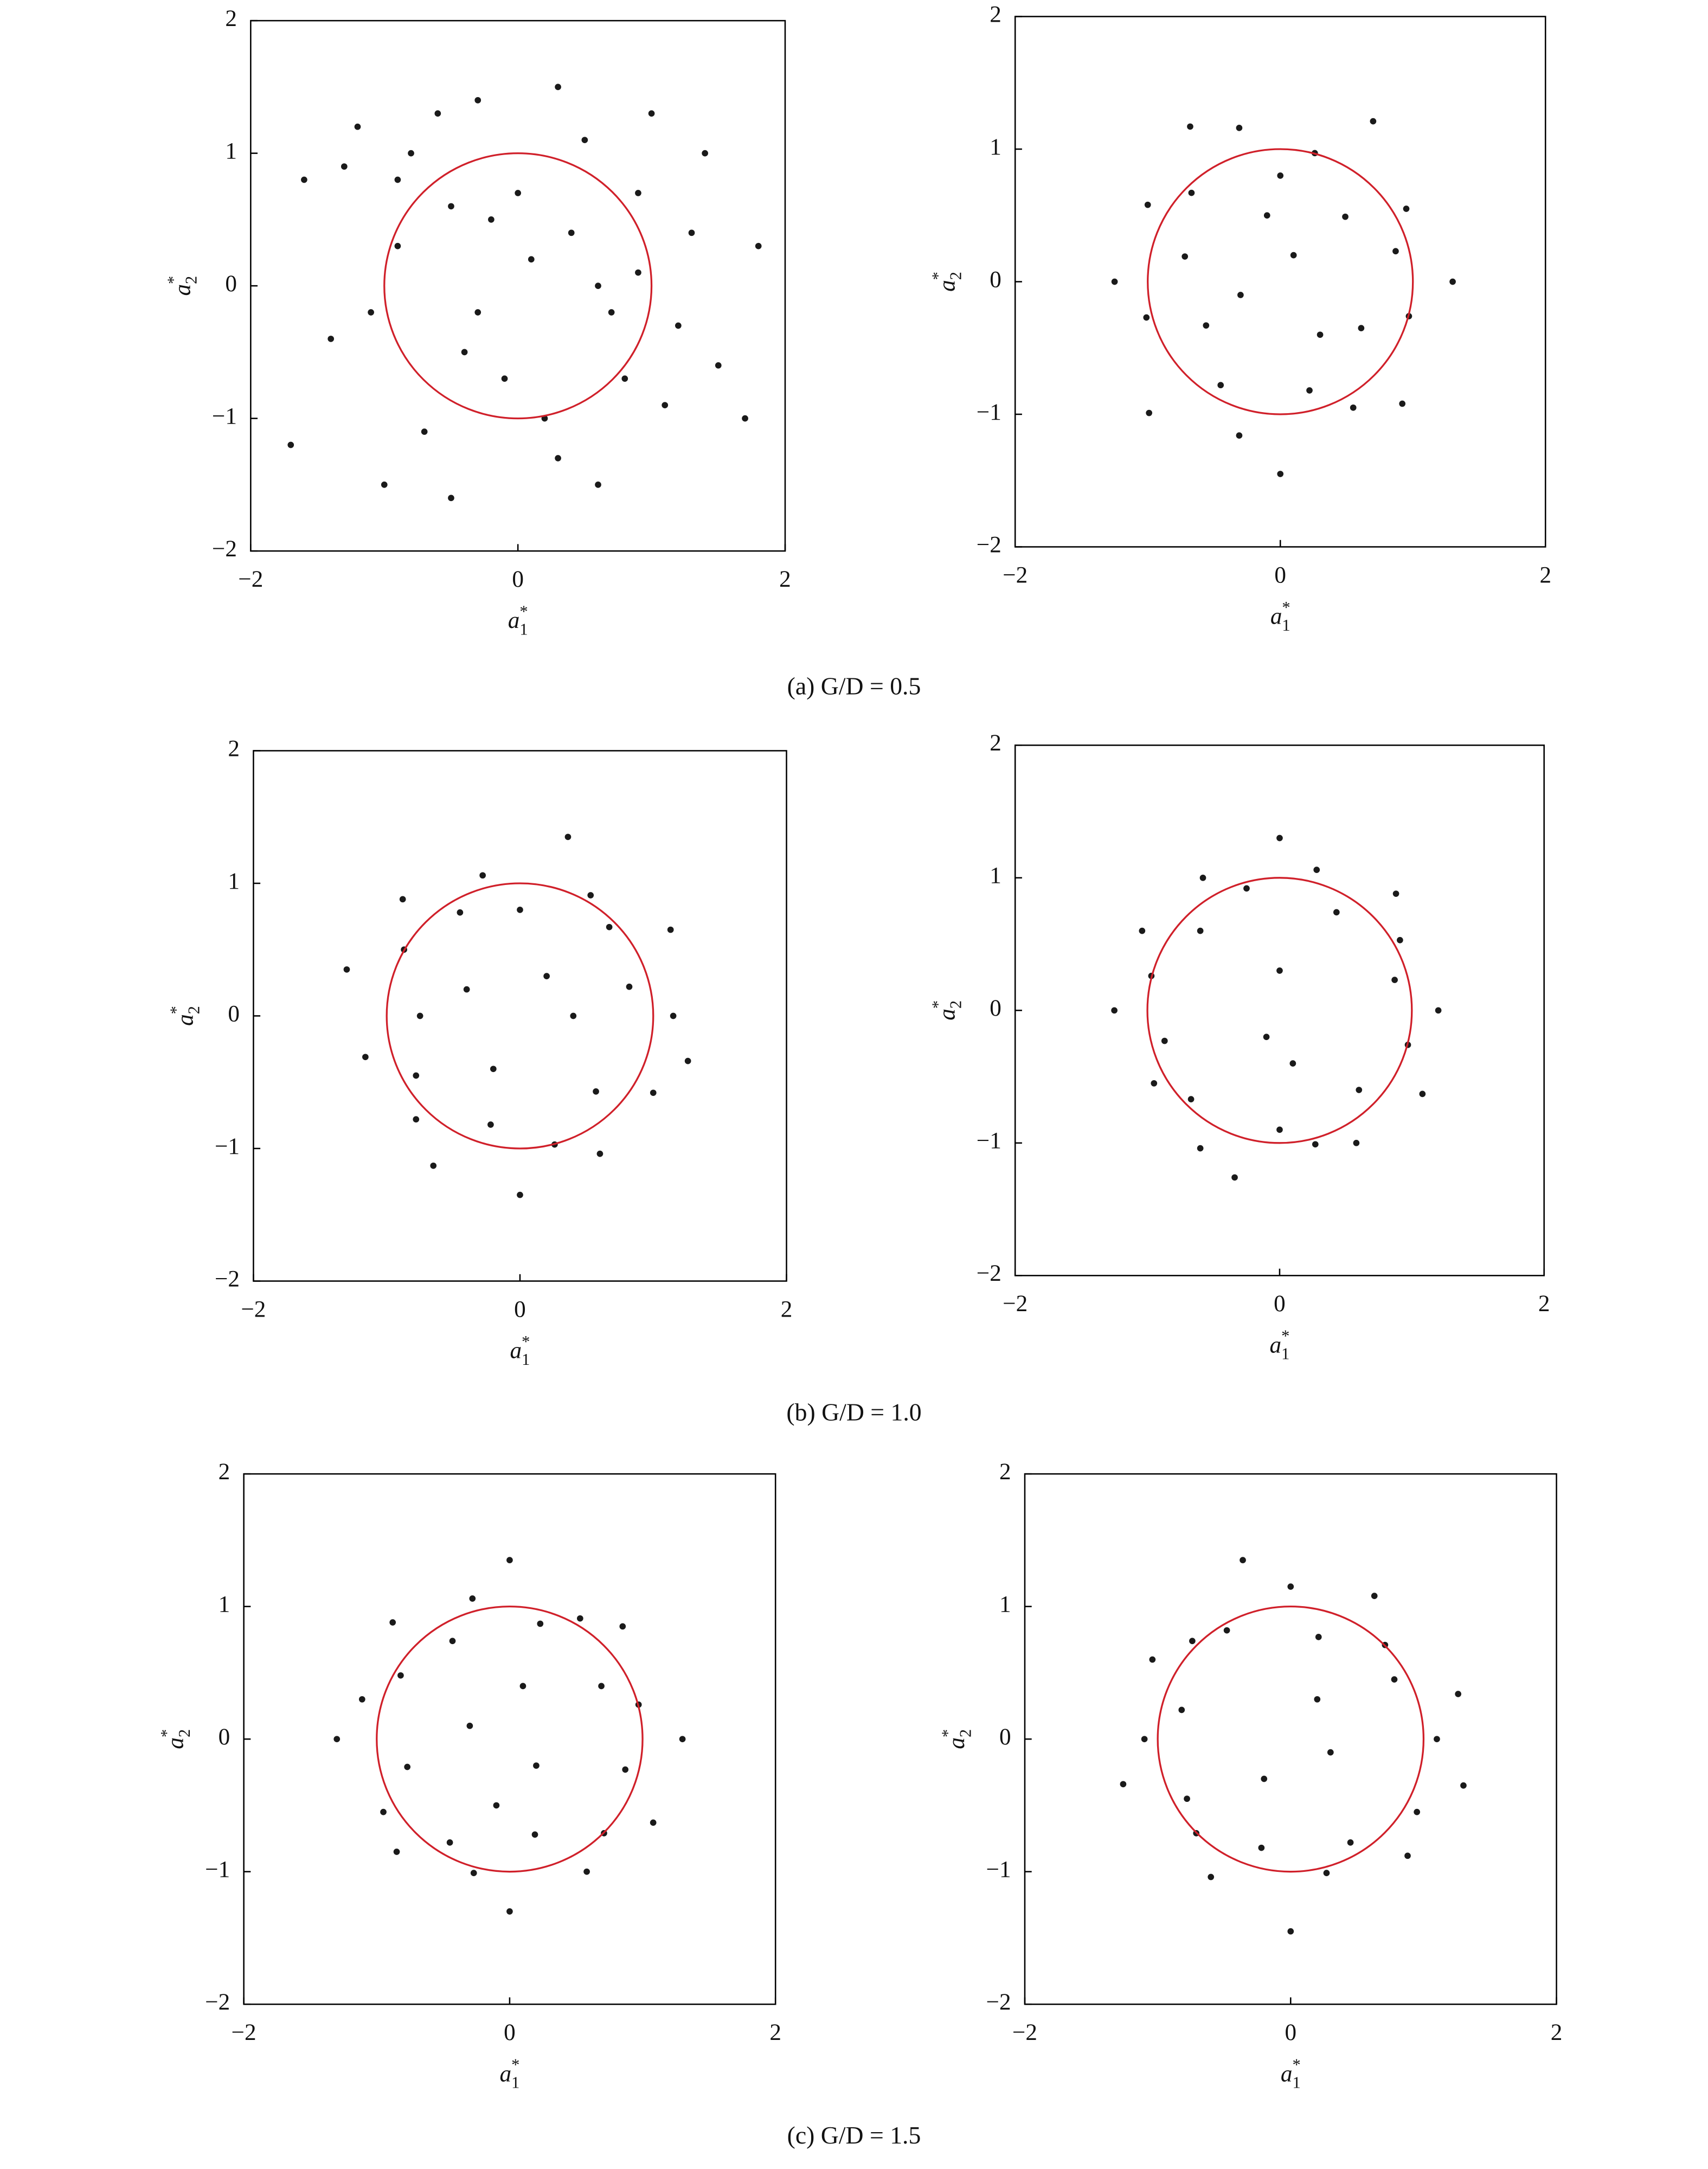  I want to click on y-axis-label-group: a*2, so click(185, 1016).